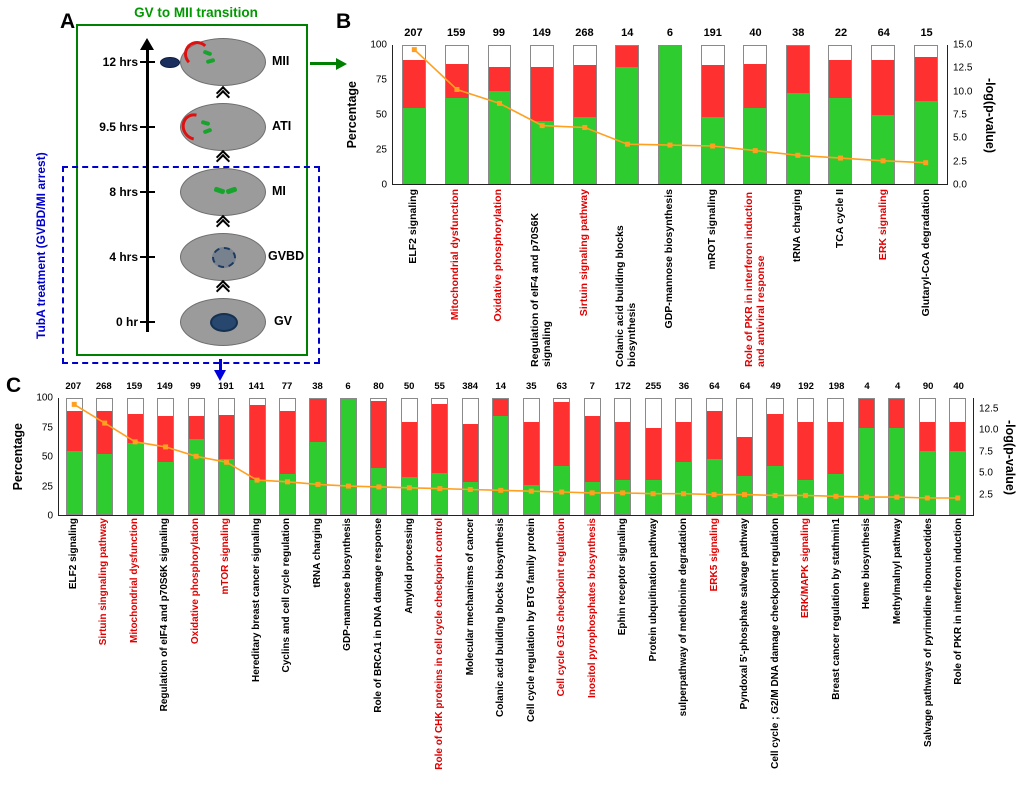  Describe the element at coordinates (375, 115) in the screenshot. I see `y-axis-ticks: 0 25 50 75 100` at that location.